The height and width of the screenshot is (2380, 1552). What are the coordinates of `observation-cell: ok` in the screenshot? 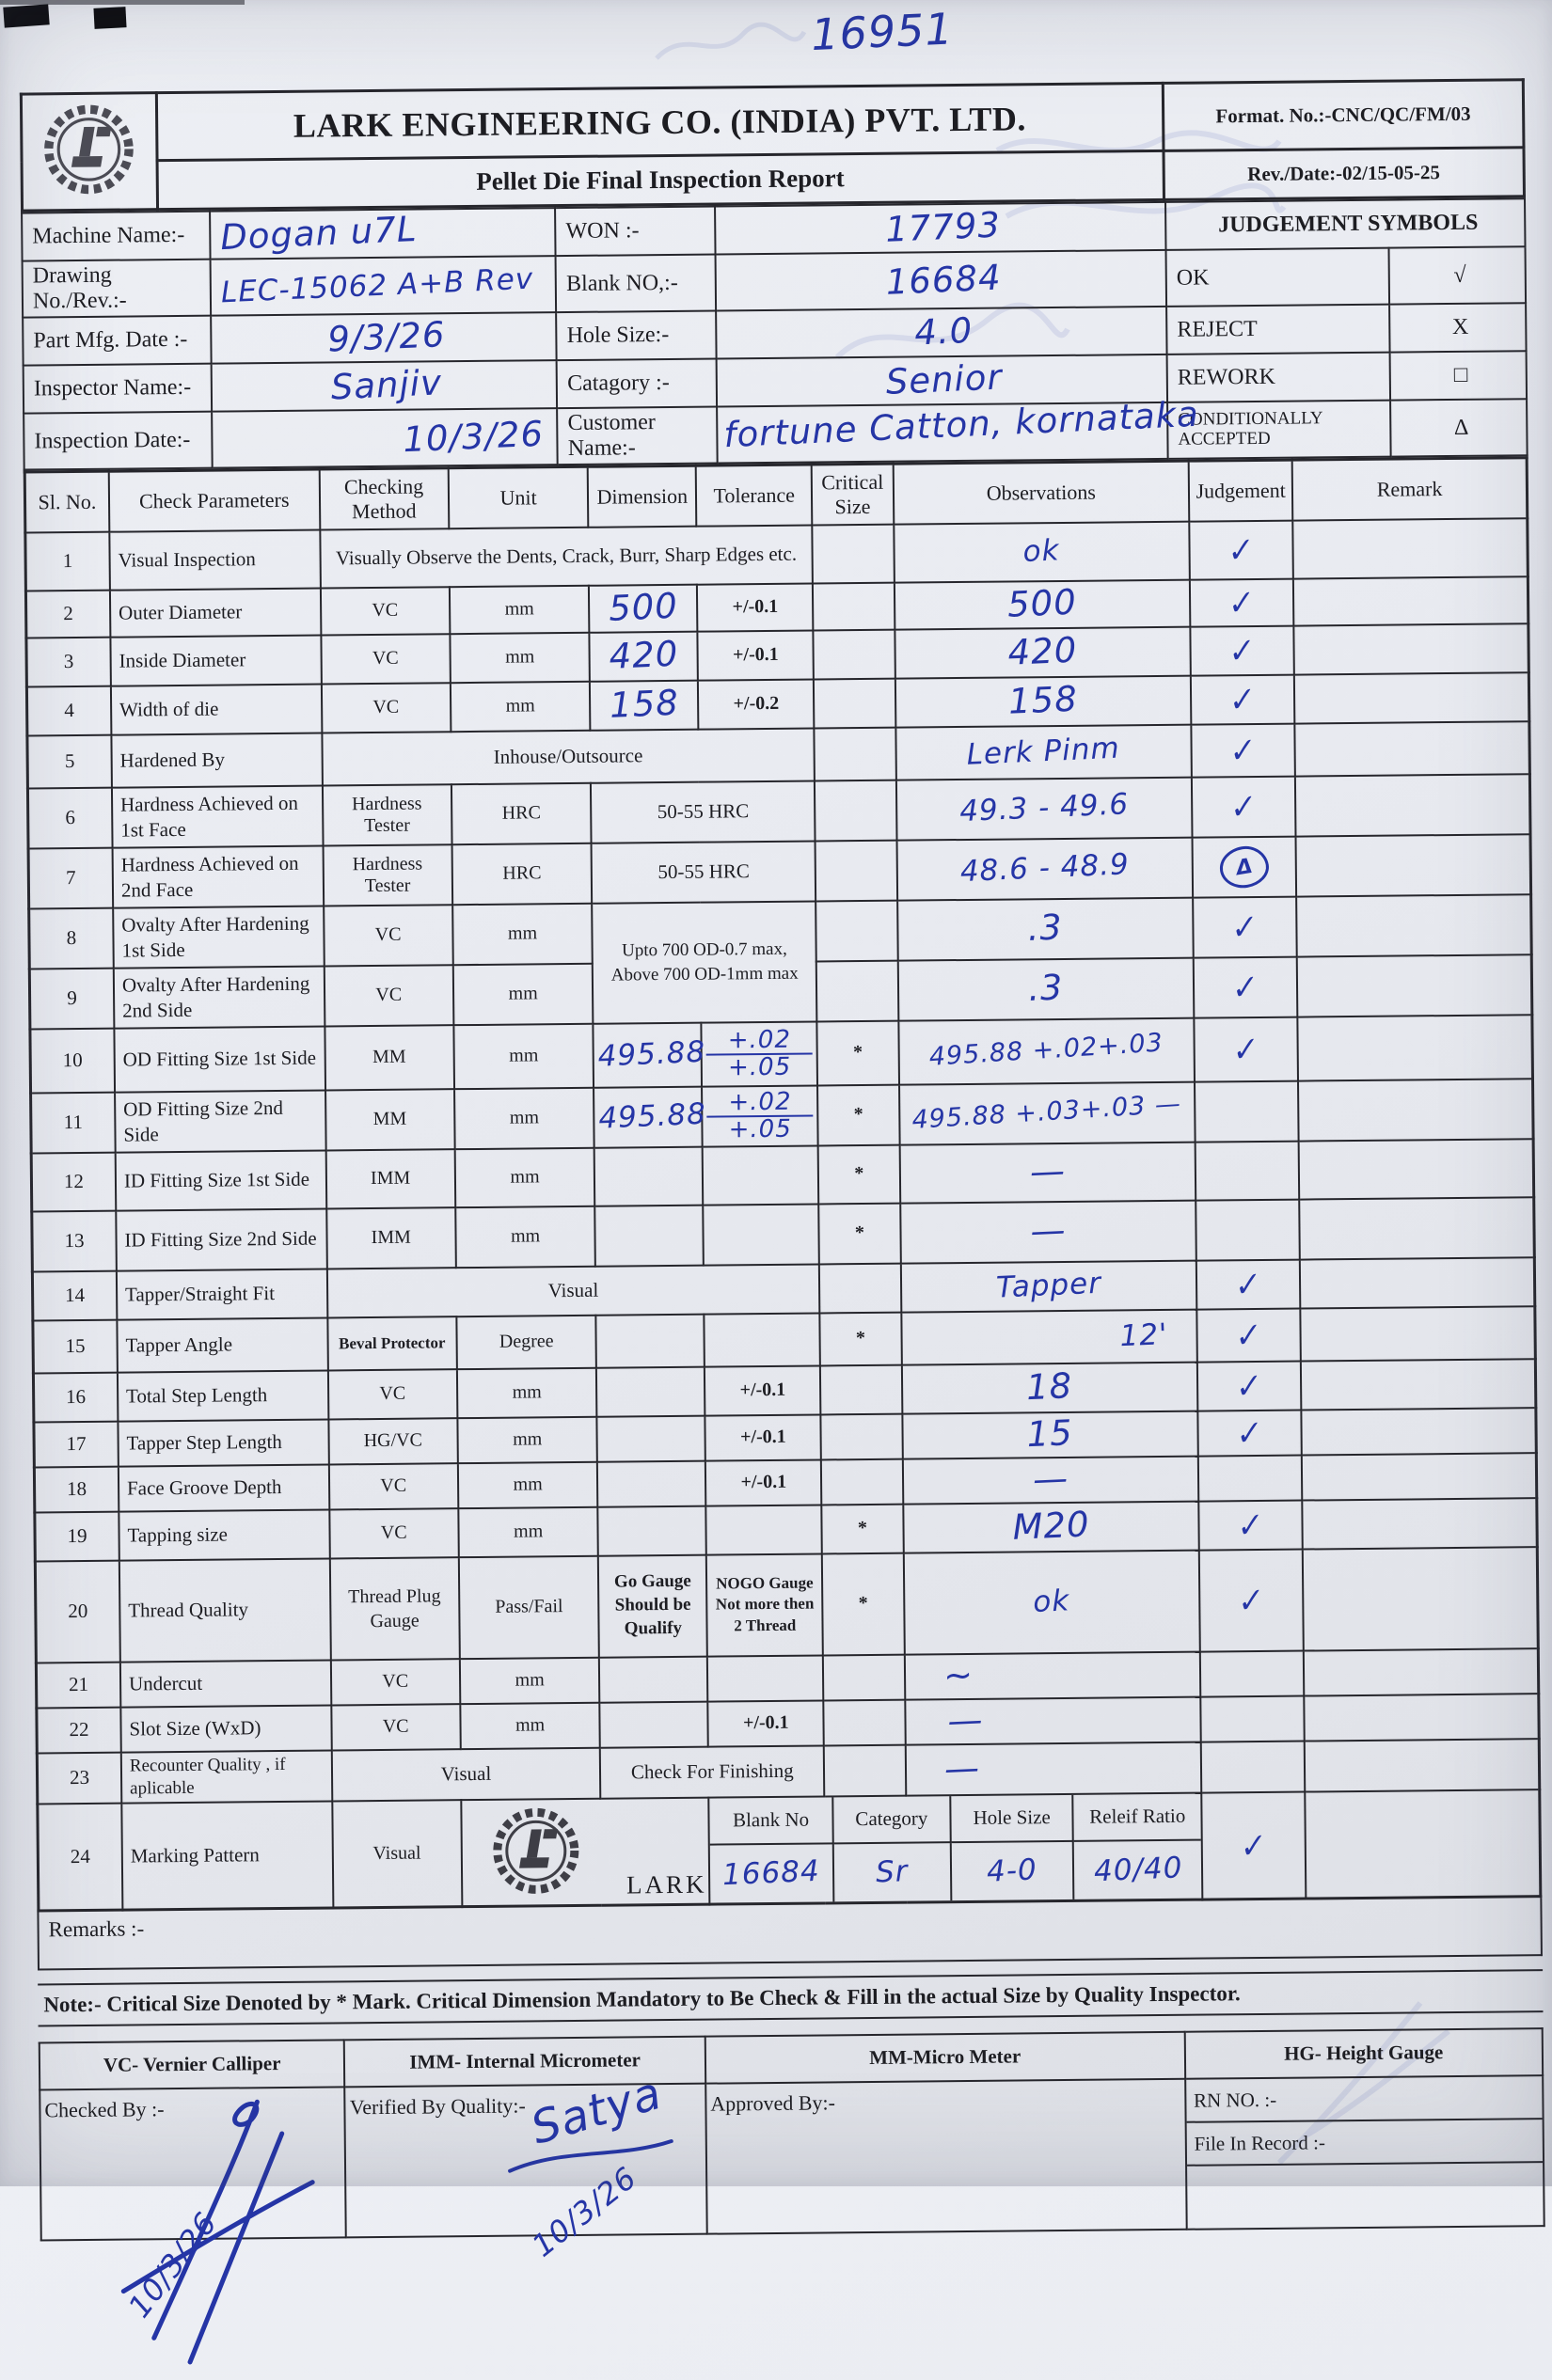 It's located at (1041, 552).